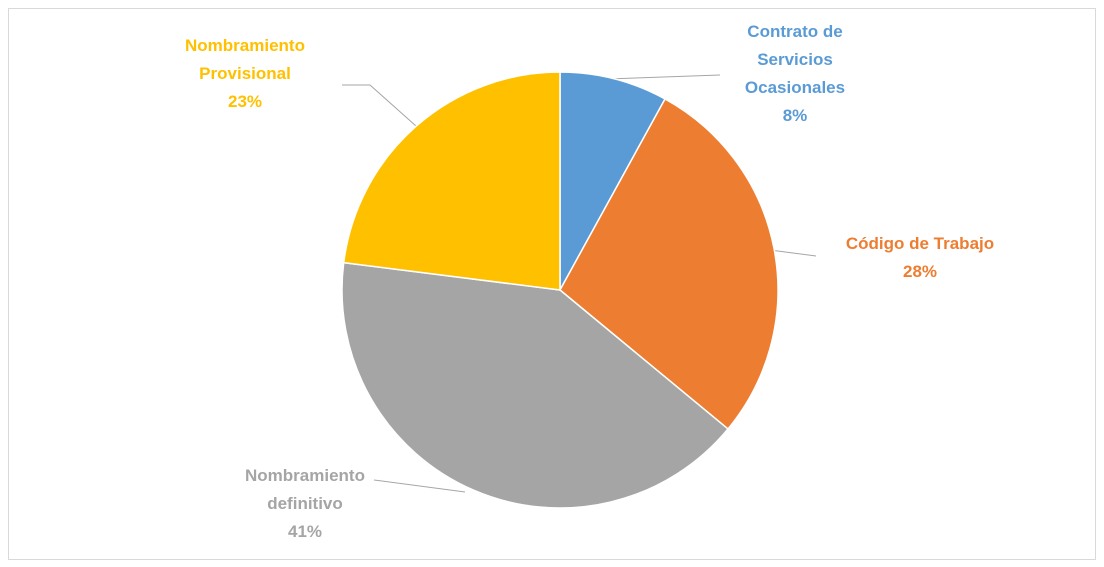  Describe the element at coordinates (245, 101) in the screenshot. I see `value-label: 23%` at that location.